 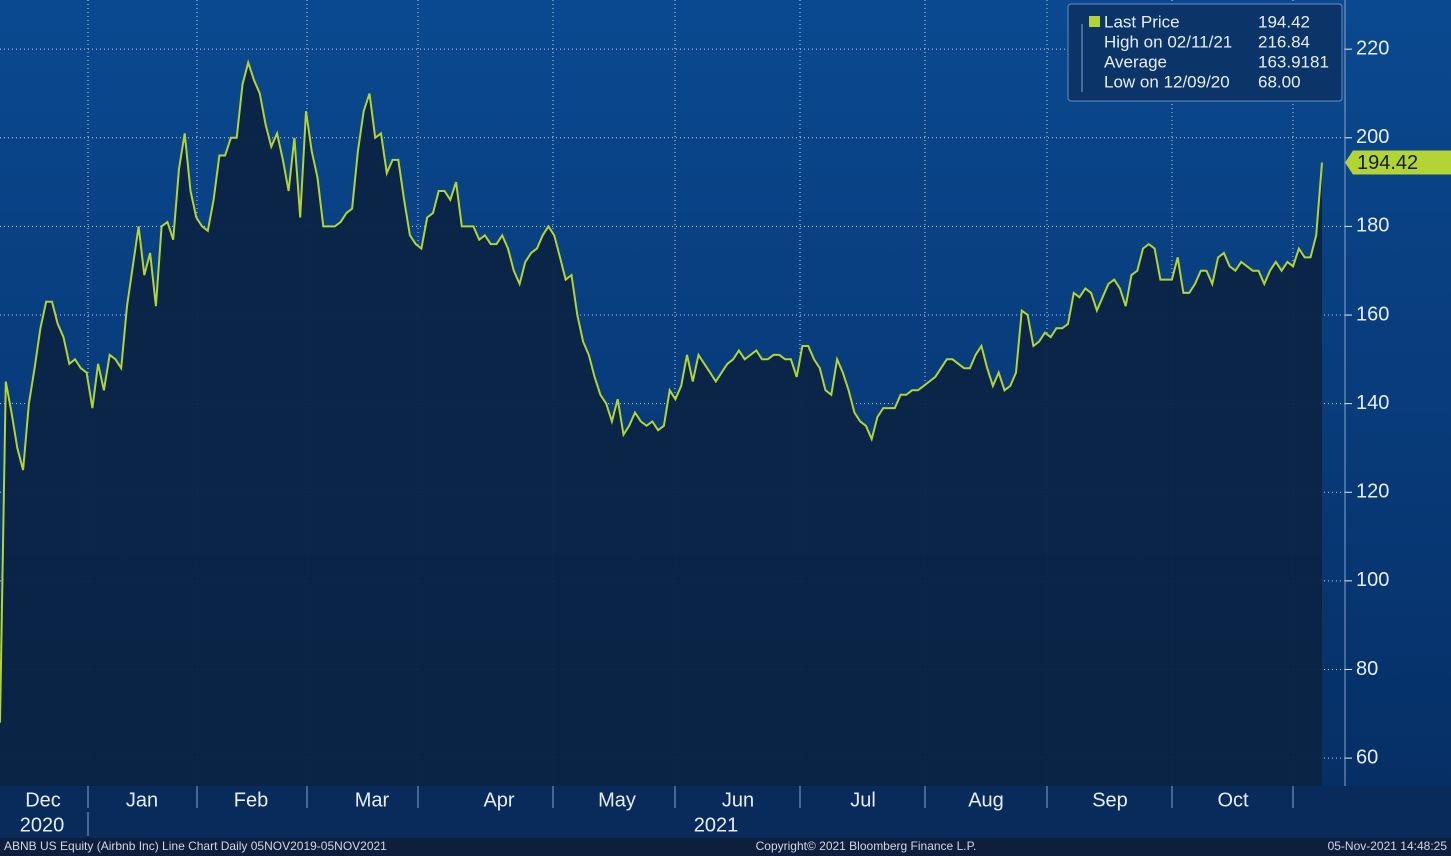 I want to click on y-tick-label: 220, so click(x=1372, y=48).